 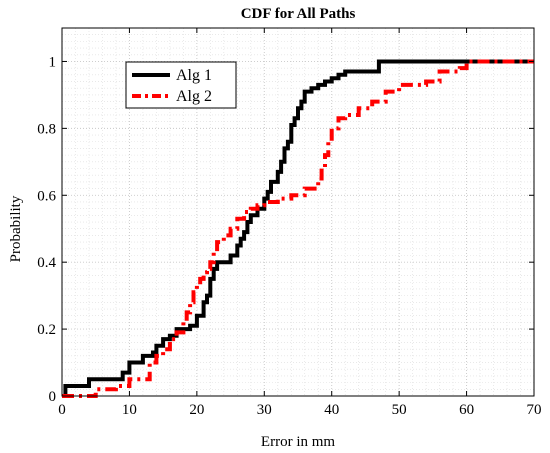 I want to click on y-tick-label: 0.8, so click(x=46, y=129).